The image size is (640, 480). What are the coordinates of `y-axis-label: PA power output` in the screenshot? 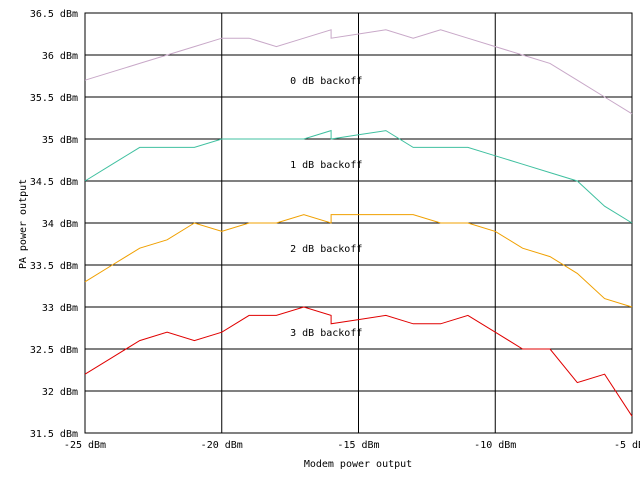 It's located at (23, 224).